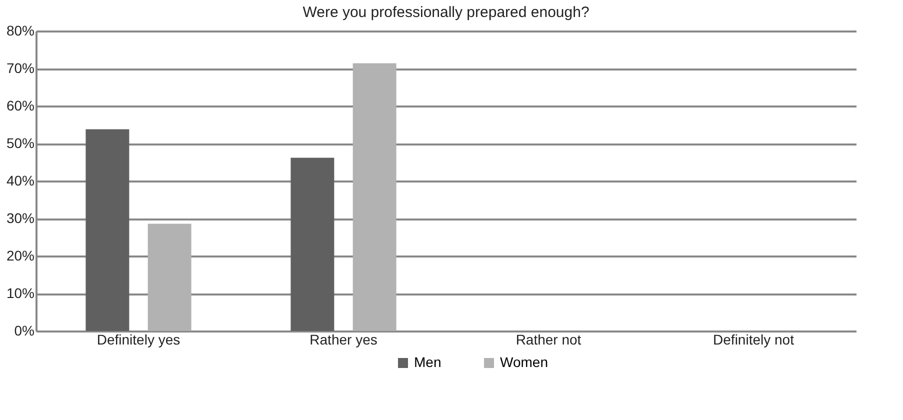 The width and height of the screenshot is (903, 420). What do you see at coordinates (344, 340) in the screenshot?
I see `x-tick-label: Rather yes` at bounding box center [344, 340].